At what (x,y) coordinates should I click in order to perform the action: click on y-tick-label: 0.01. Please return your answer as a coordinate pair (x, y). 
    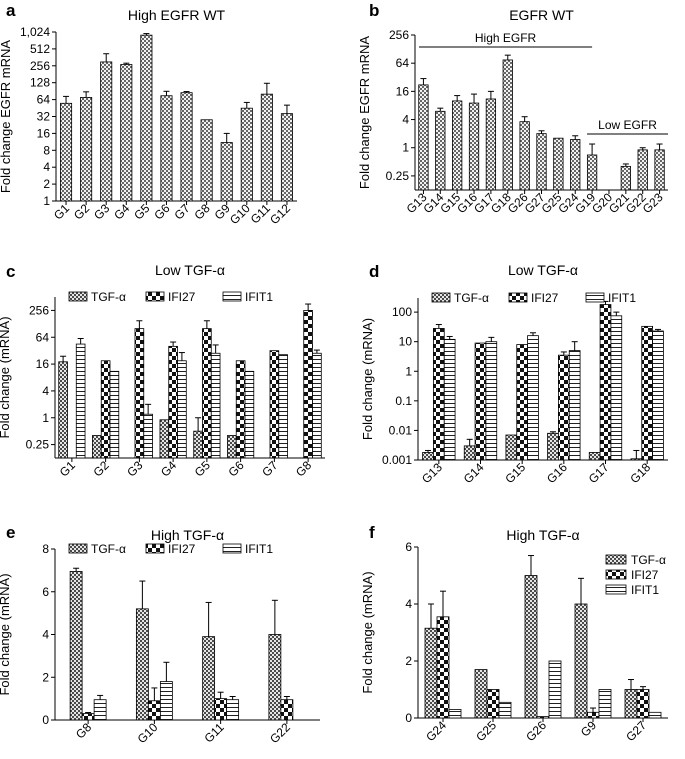
    Looking at the image, I should click on (401, 430).